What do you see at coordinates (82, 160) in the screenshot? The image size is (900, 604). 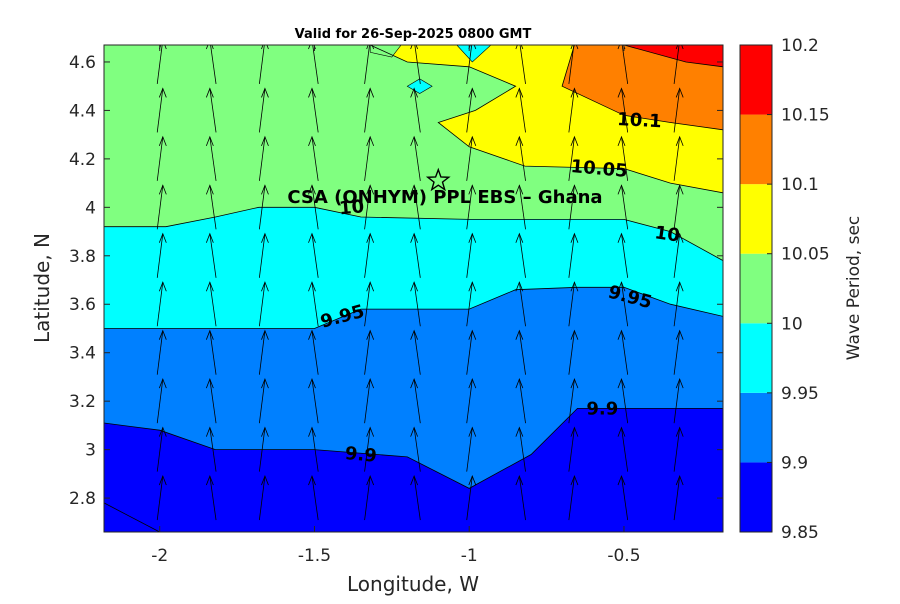 I see `y-tick-label: 4.2` at bounding box center [82, 160].